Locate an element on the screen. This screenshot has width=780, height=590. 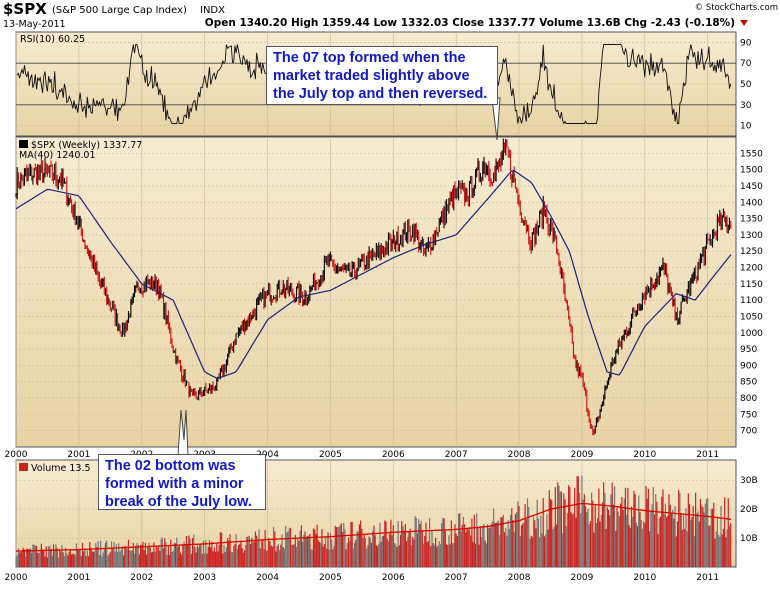
index-name: (S&P 500 Large Cap Index) is located at coordinates (119, 10).